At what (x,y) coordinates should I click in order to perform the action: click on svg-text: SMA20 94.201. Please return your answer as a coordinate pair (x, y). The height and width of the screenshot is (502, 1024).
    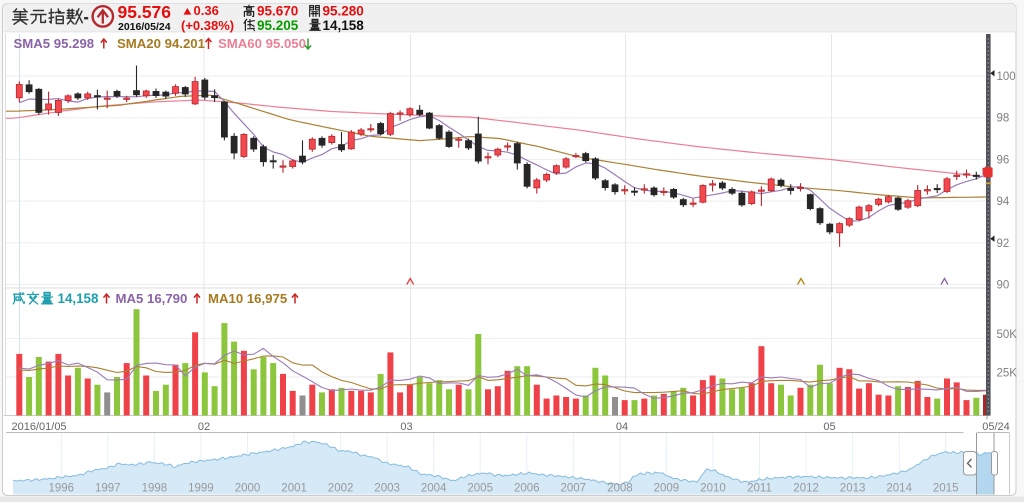
    Looking at the image, I should click on (161, 43).